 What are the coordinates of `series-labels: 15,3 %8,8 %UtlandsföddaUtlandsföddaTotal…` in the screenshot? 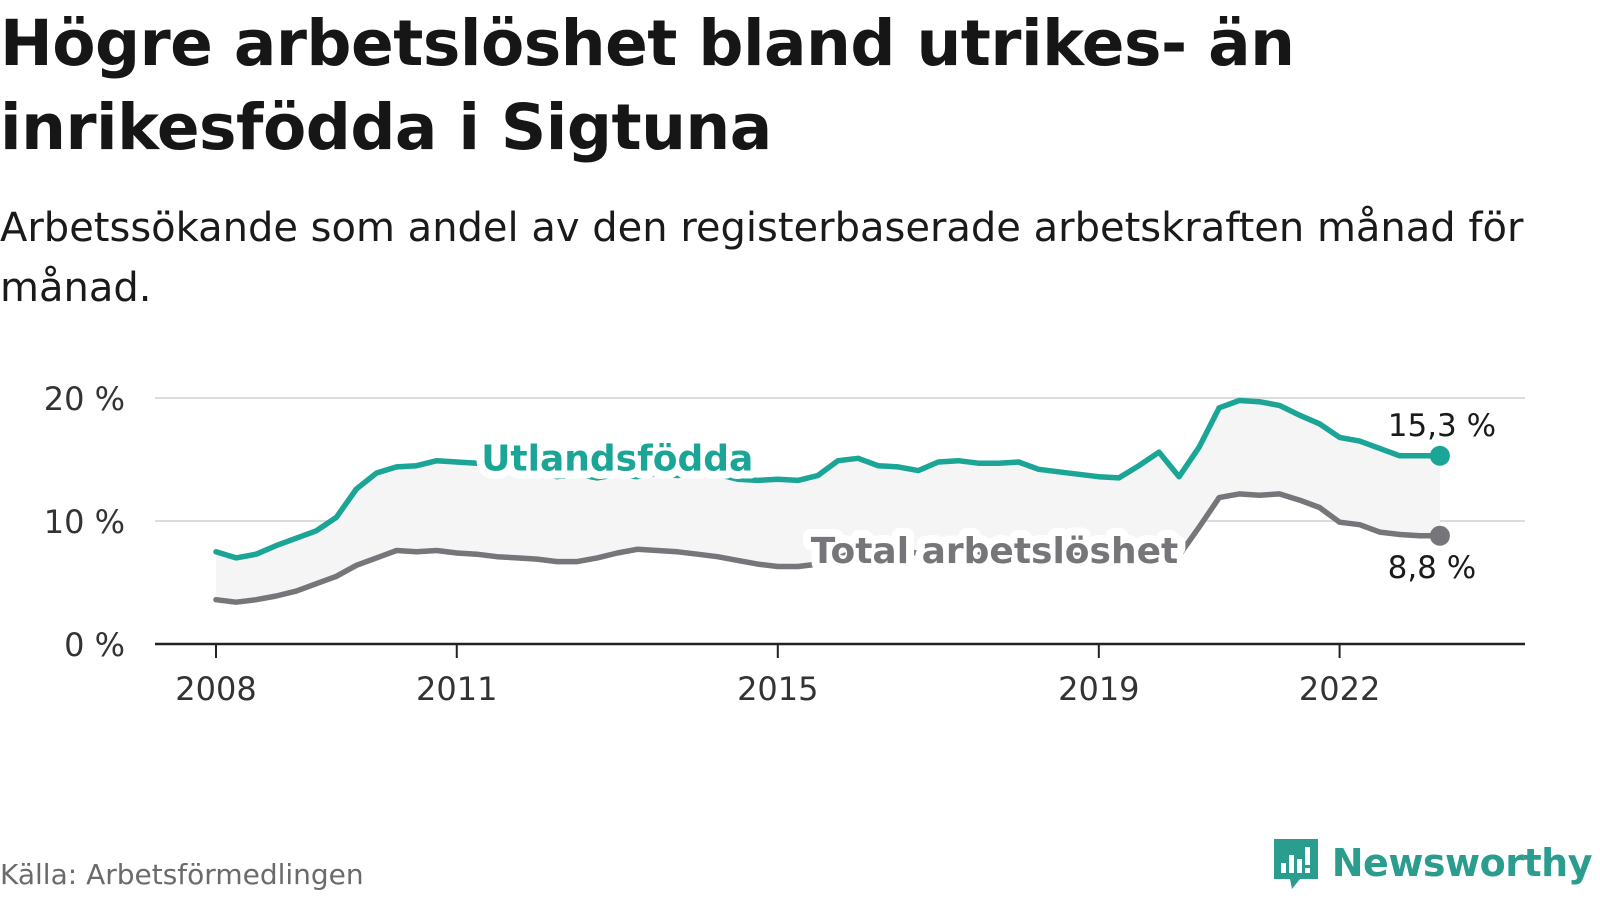 It's located at (984, 497).